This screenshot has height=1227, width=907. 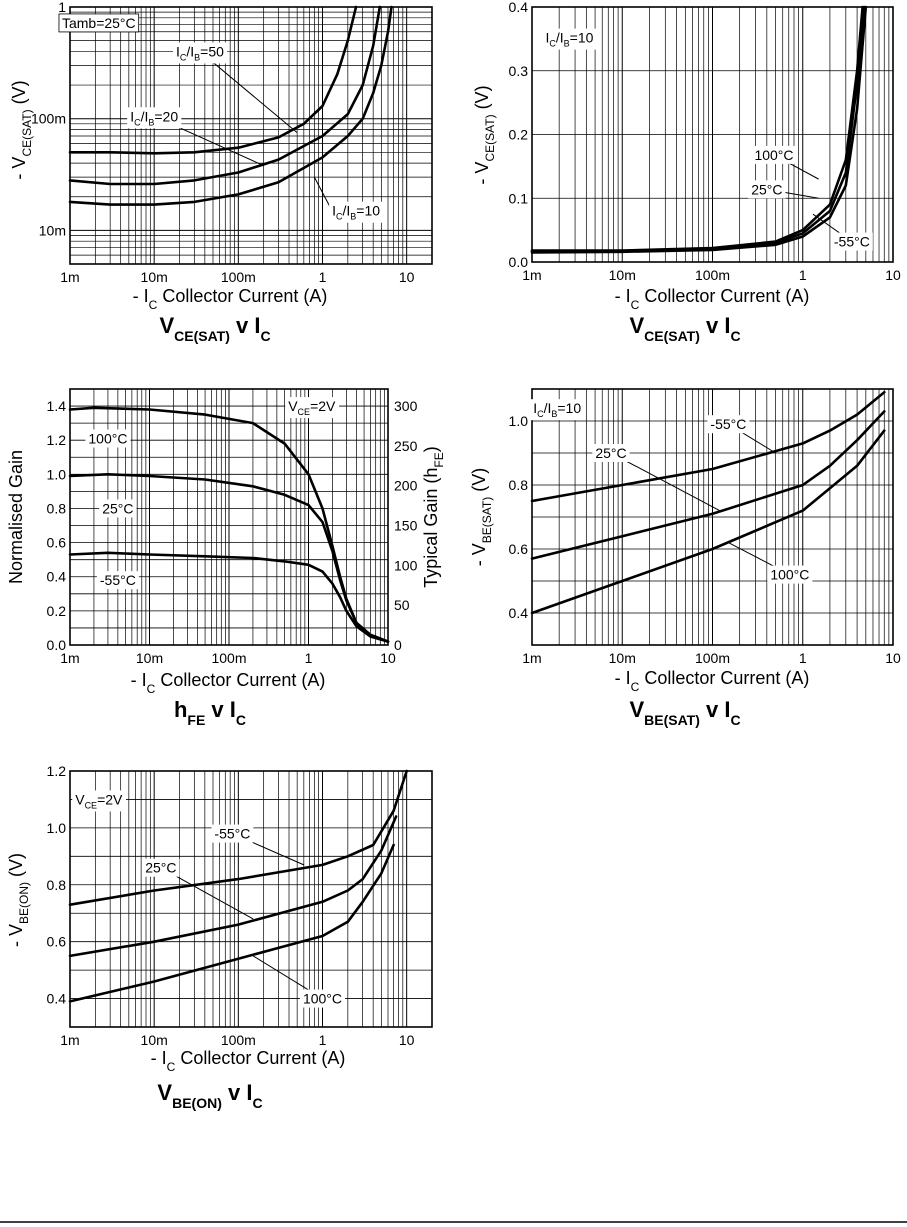 I want to click on y2-tick-label: 50, so click(x=402, y=605).